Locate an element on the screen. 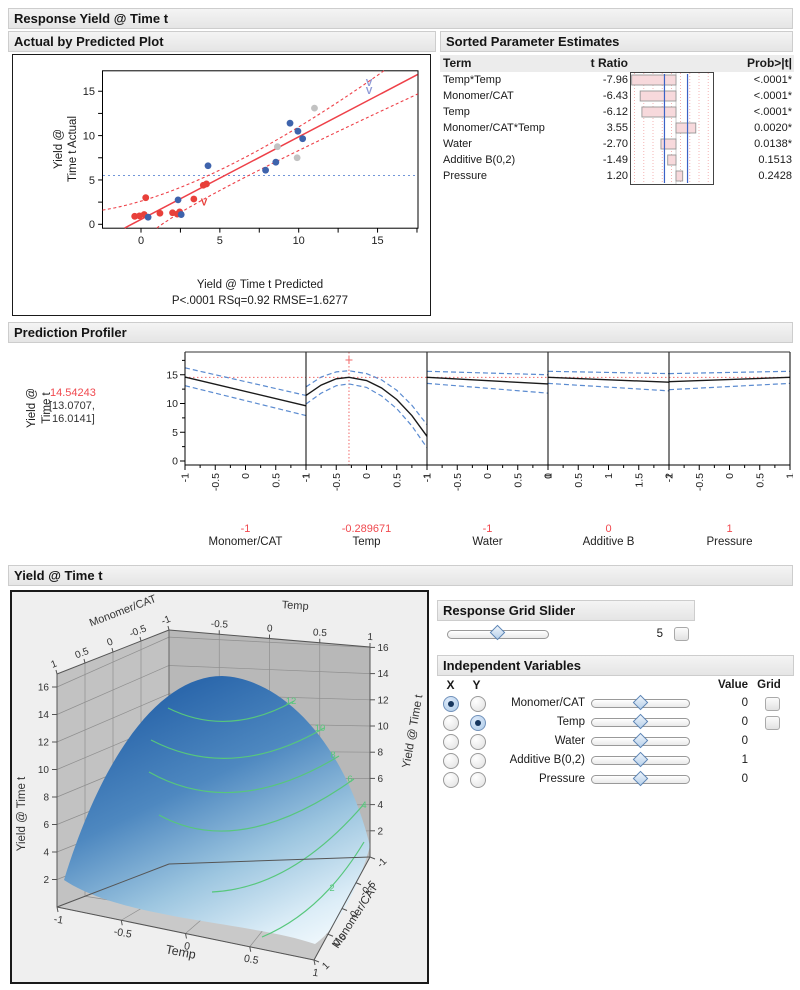 The image size is (800, 990). scatter-ylabel-line1: Yield @ is located at coordinates (59, 149).